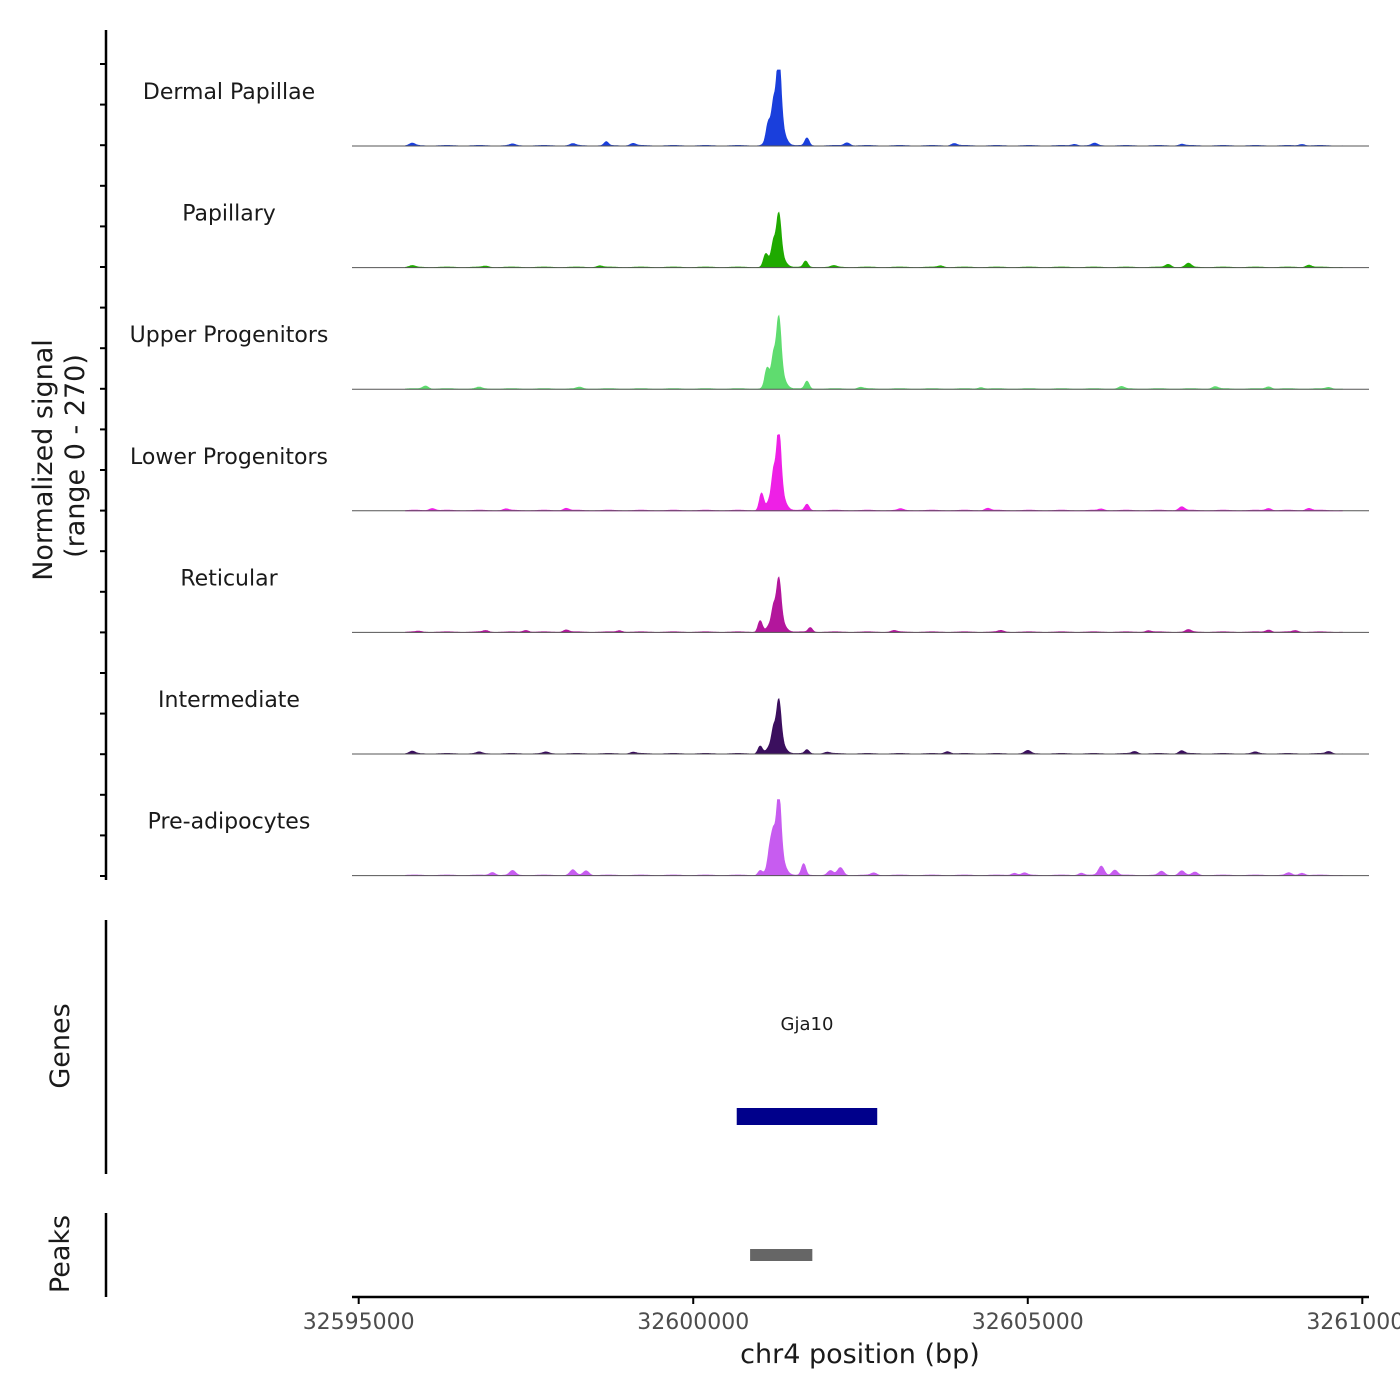 This screenshot has width=1400, height=1400. What do you see at coordinates (807, 1024) in the screenshot?
I see `gene-label: Gja10` at bounding box center [807, 1024].